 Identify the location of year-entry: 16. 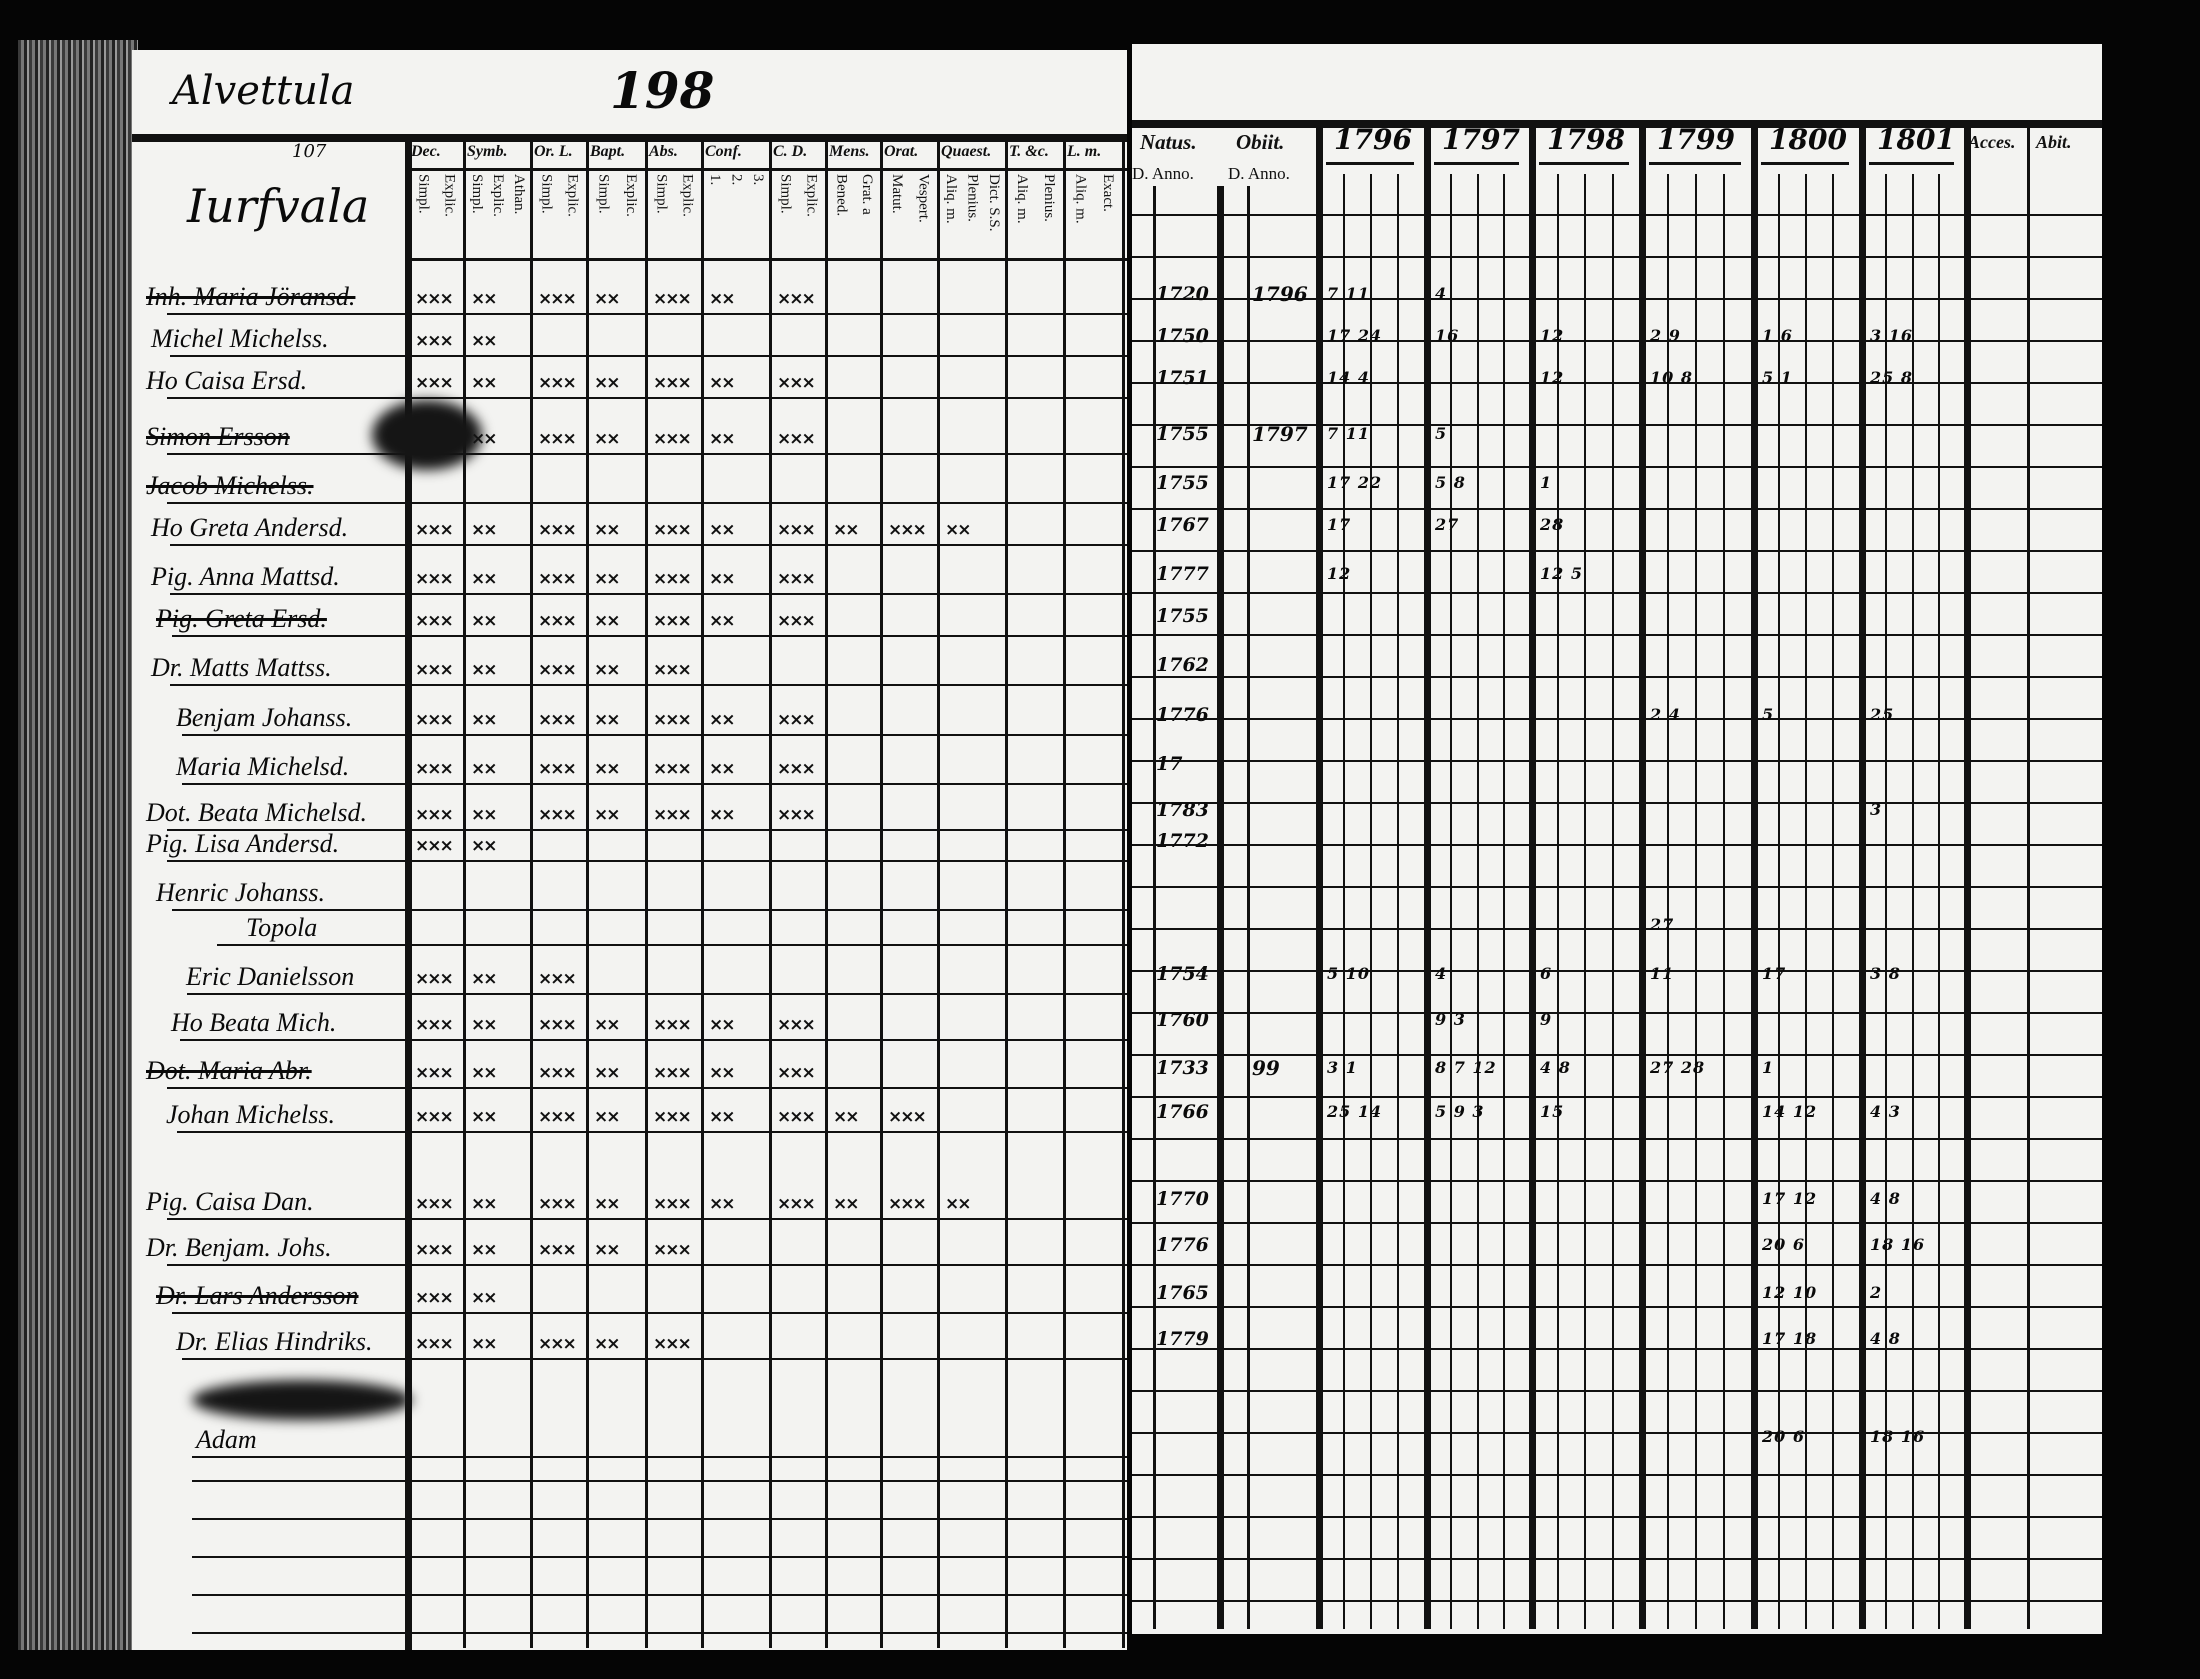
(1447, 335).